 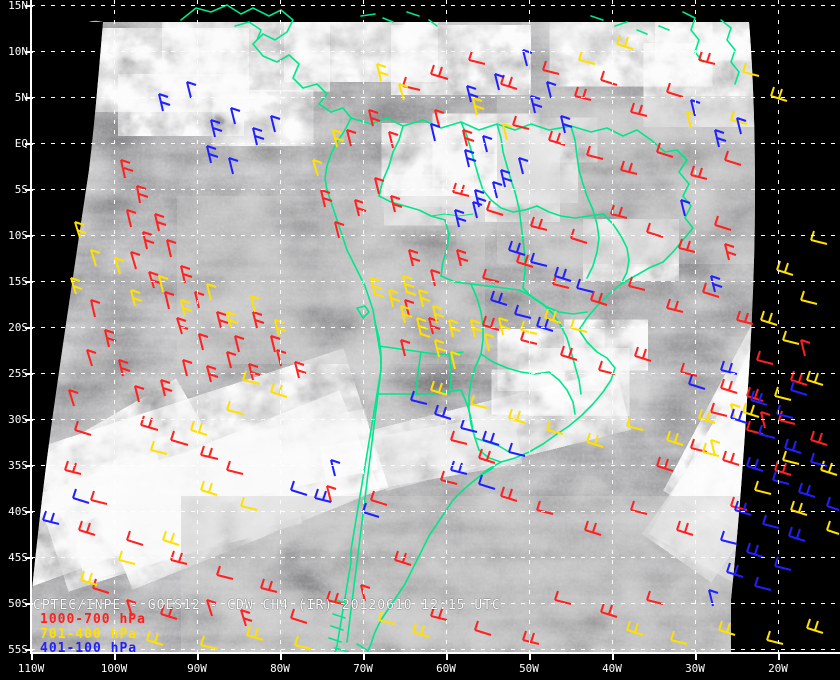 What do you see at coordinates (363, 326) in the screenshot?
I see `gridline-lon-70W` at bounding box center [363, 326].